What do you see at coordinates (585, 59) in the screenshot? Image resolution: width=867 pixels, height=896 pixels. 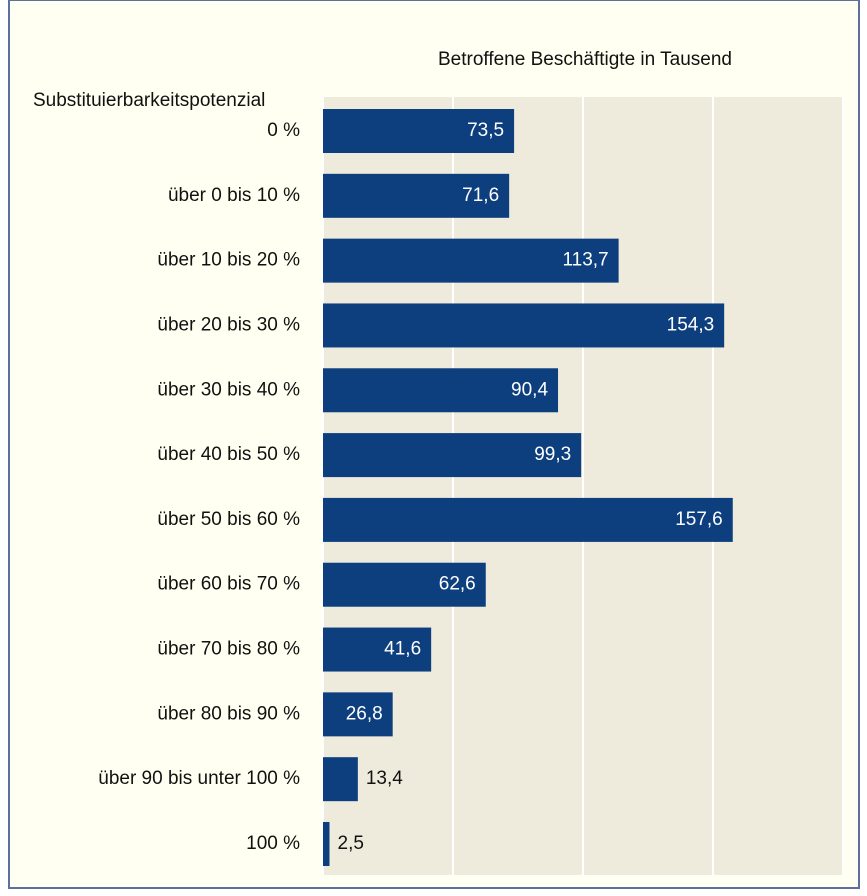 I see `x-axis-title: Betroffene Beschäftigte in Tausend` at bounding box center [585, 59].